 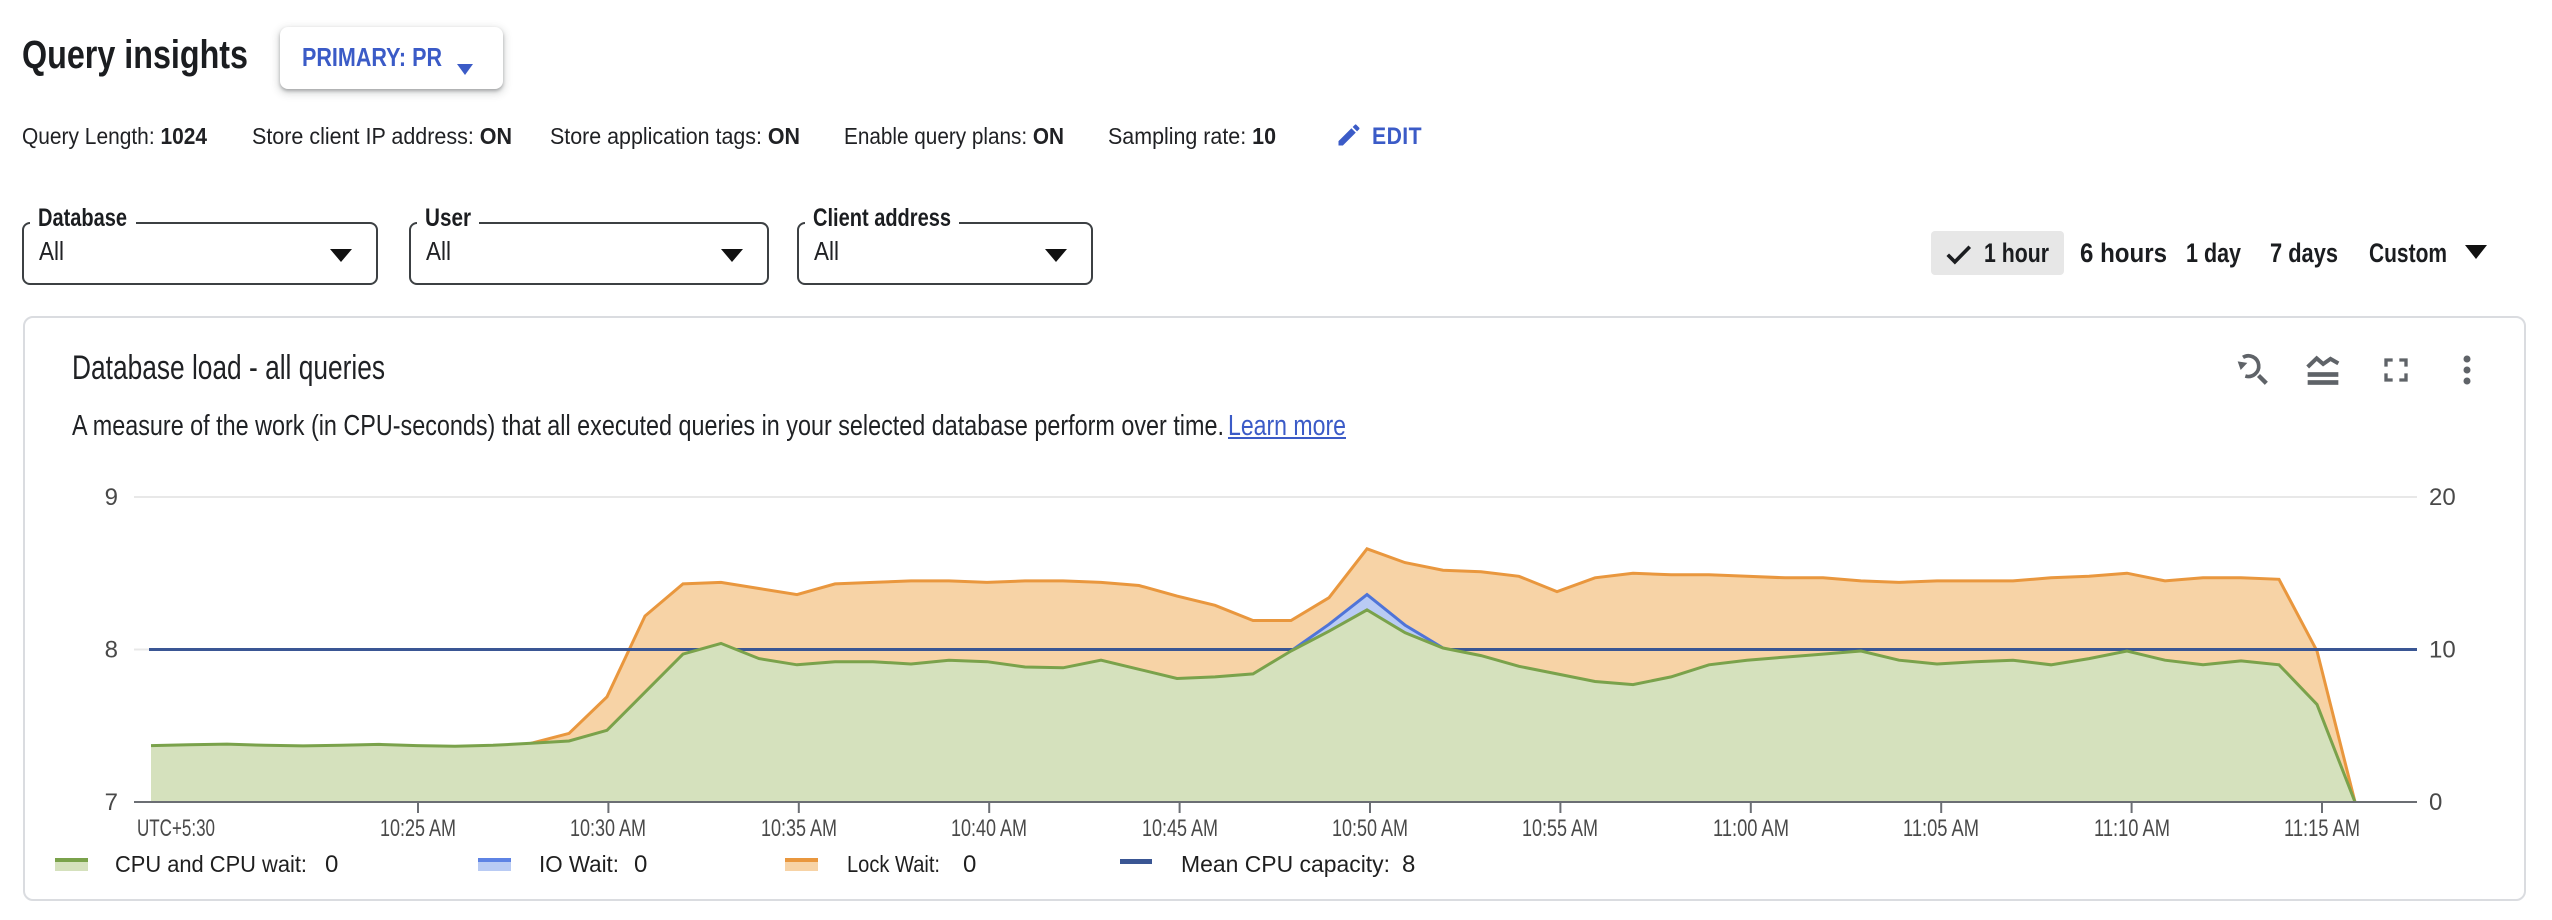 What do you see at coordinates (2132, 828) in the screenshot?
I see `svg-text: 11:10 AM` at bounding box center [2132, 828].